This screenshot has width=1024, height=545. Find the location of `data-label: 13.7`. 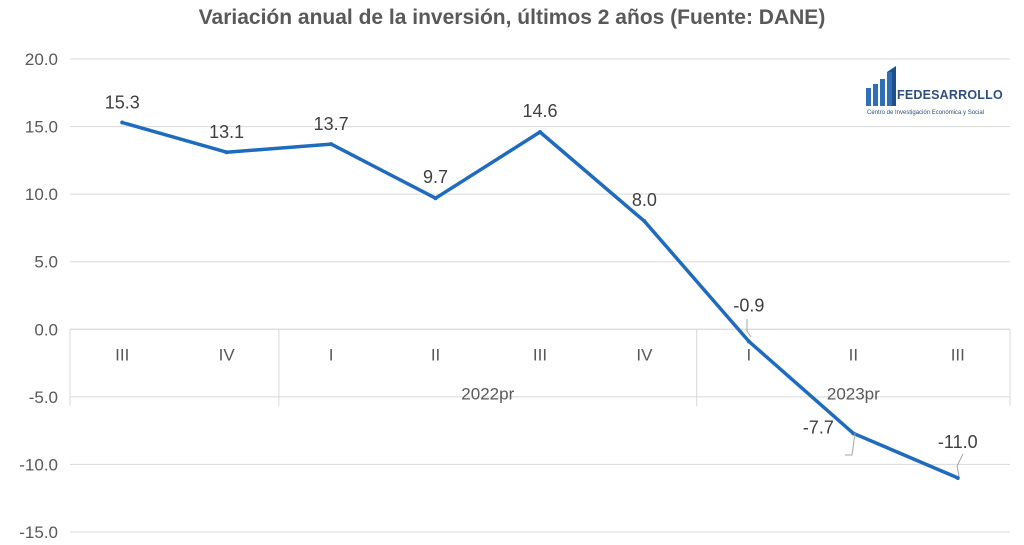

data-label: 13.7 is located at coordinates (331, 124).